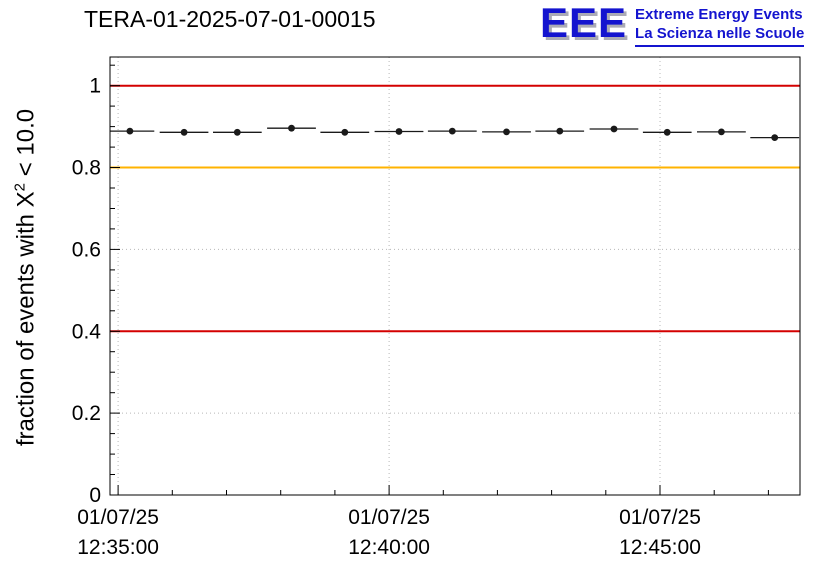 The height and width of the screenshot is (572, 836). Describe the element at coordinates (87, 331) in the screenshot. I see `svg-text: 0.4` at that location.